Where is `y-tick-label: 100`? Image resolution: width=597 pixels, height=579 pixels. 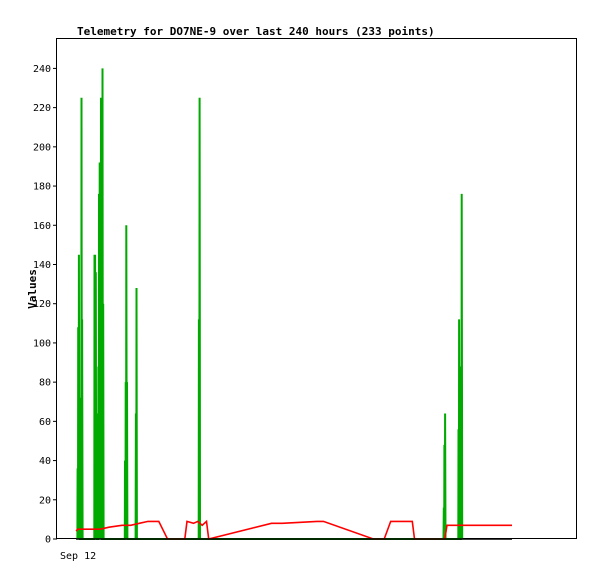 y-tick-label: 100 is located at coordinates (42, 343).